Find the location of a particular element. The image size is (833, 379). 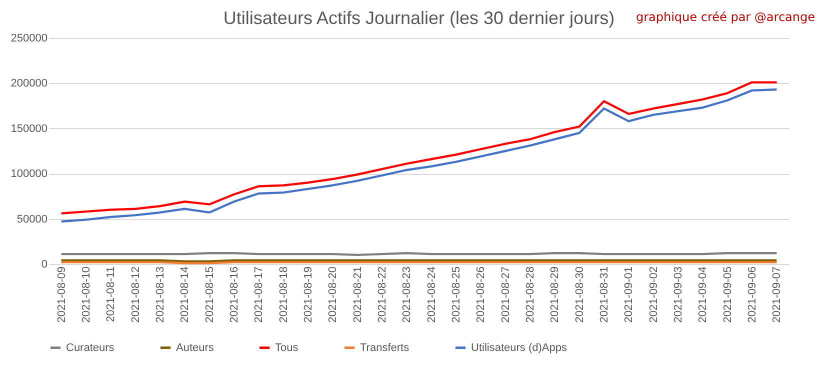

x-tick-label: 2021-08-14 is located at coordinates (185, 294).